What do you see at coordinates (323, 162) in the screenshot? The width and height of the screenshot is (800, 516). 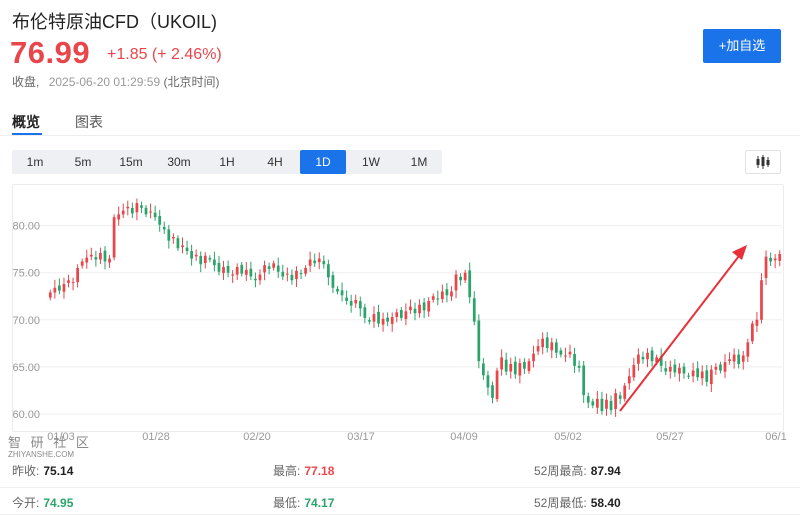 I see `period-1d: 1D` at bounding box center [323, 162].